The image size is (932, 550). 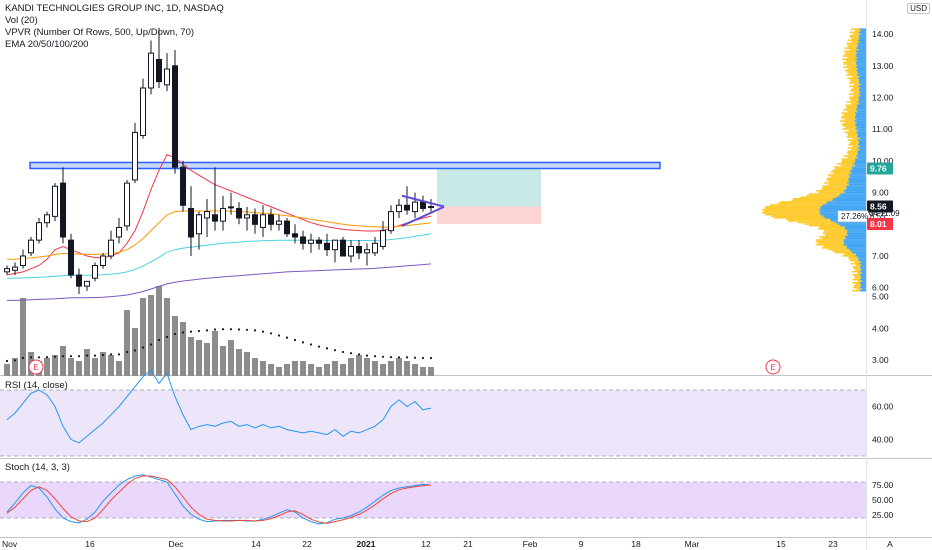 I want to click on stop-price-badge: 8.01, so click(x=878, y=224).